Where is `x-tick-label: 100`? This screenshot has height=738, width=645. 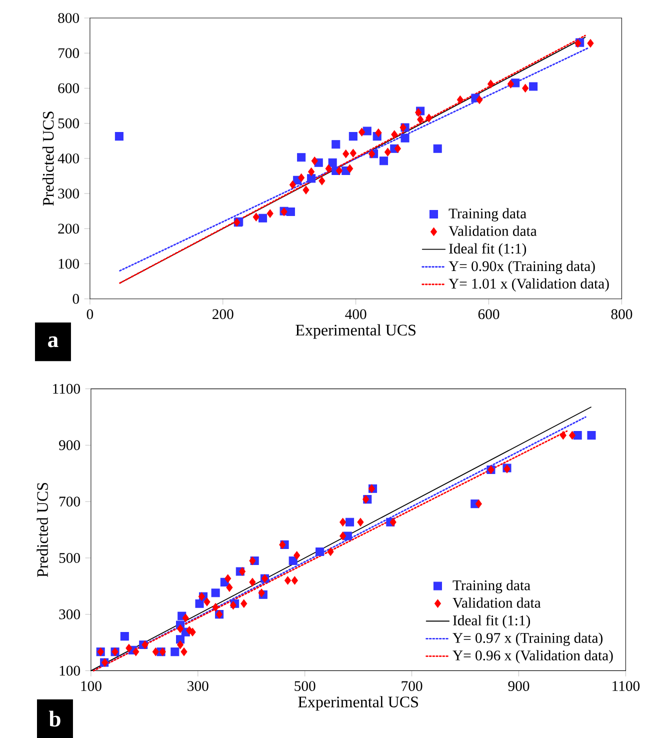 x-tick-label: 100 is located at coordinates (91, 686).